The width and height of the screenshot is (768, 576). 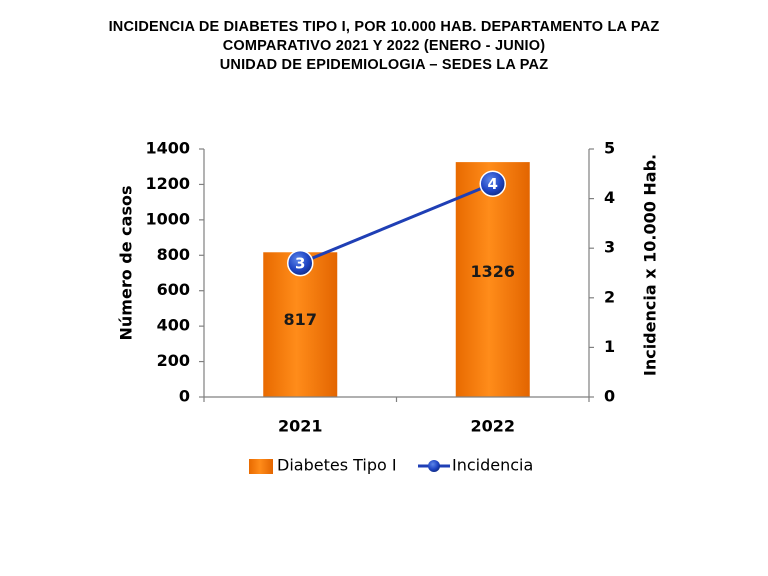 What do you see at coordinates (261, 466) in the screenshot?
I see `legend-swatch-diabetes` at bounding box center [261, 466].